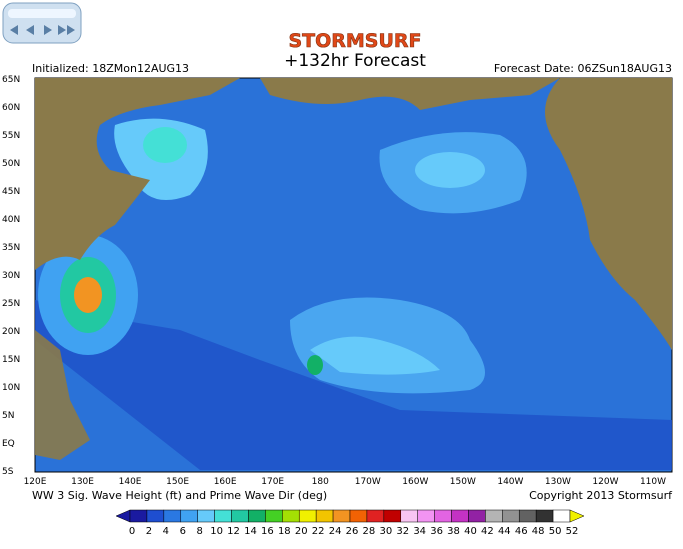  I want to click on colorbar-label: 46, so click(521, 531).